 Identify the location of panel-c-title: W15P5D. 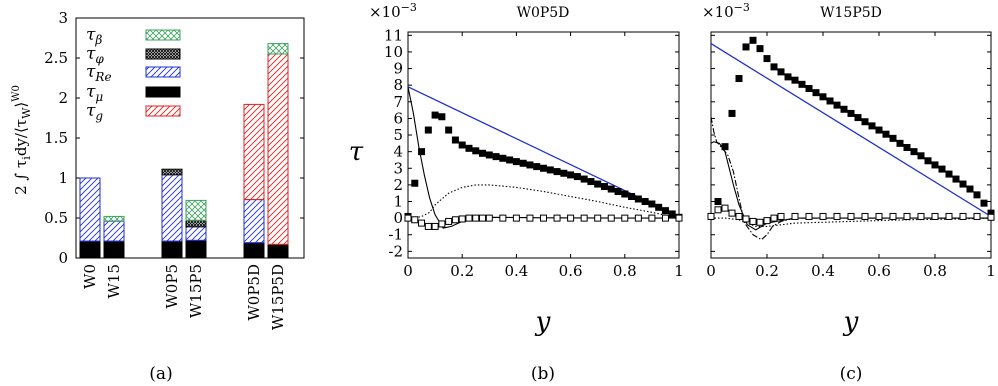
(851, 13).